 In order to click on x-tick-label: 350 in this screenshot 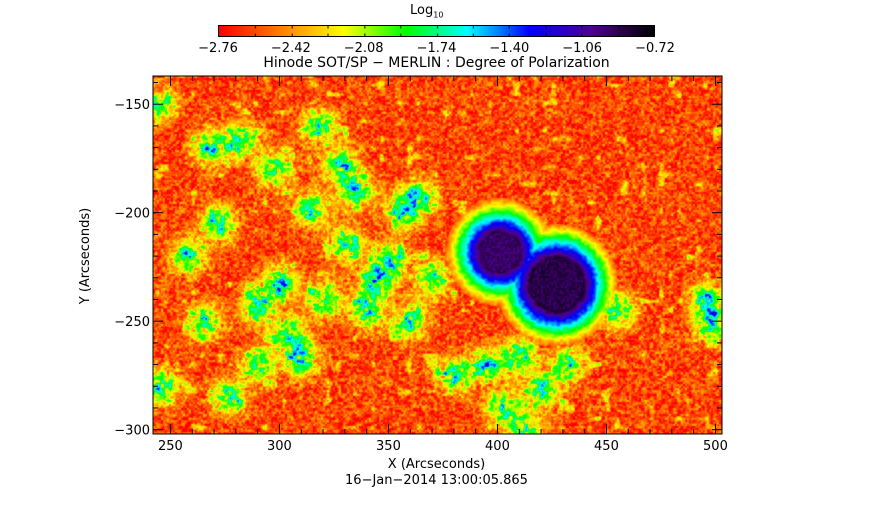, I will do `click(388, 446)`.